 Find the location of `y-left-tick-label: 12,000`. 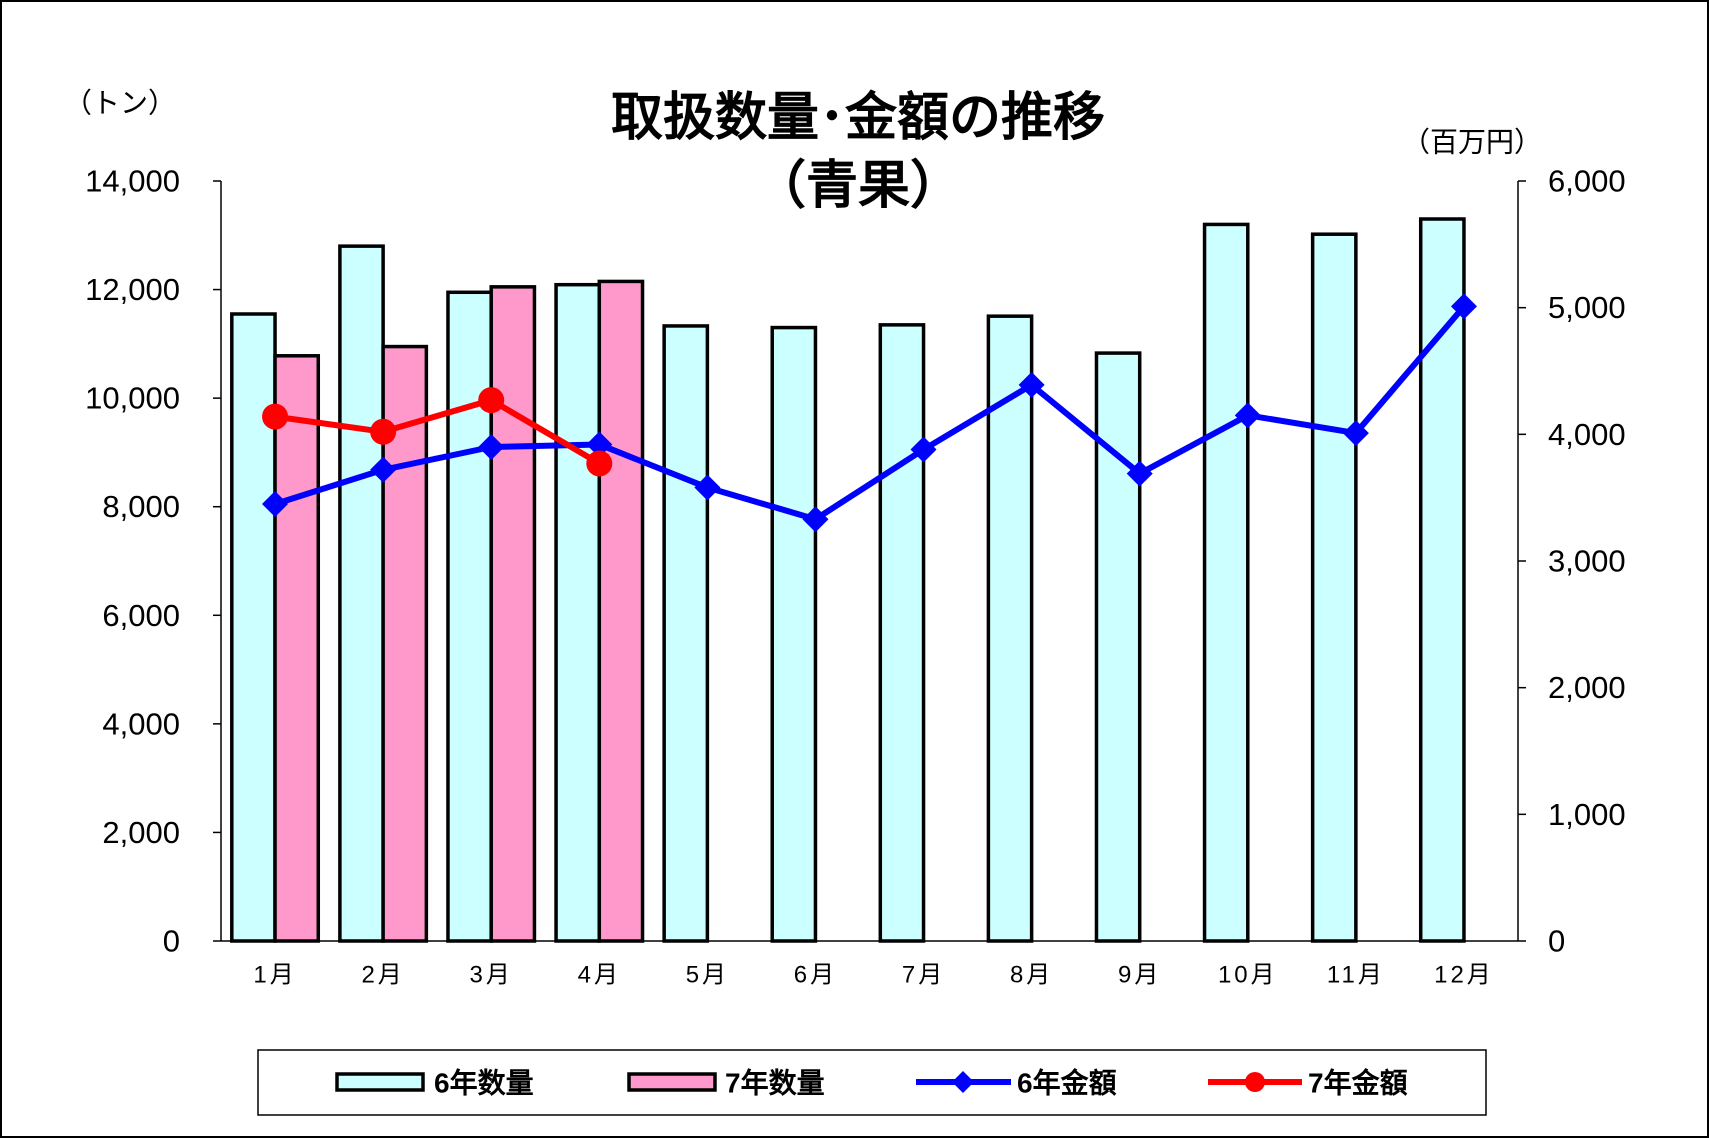

y-left-tick-label: 12,000 is located at coordinates (132, 289).